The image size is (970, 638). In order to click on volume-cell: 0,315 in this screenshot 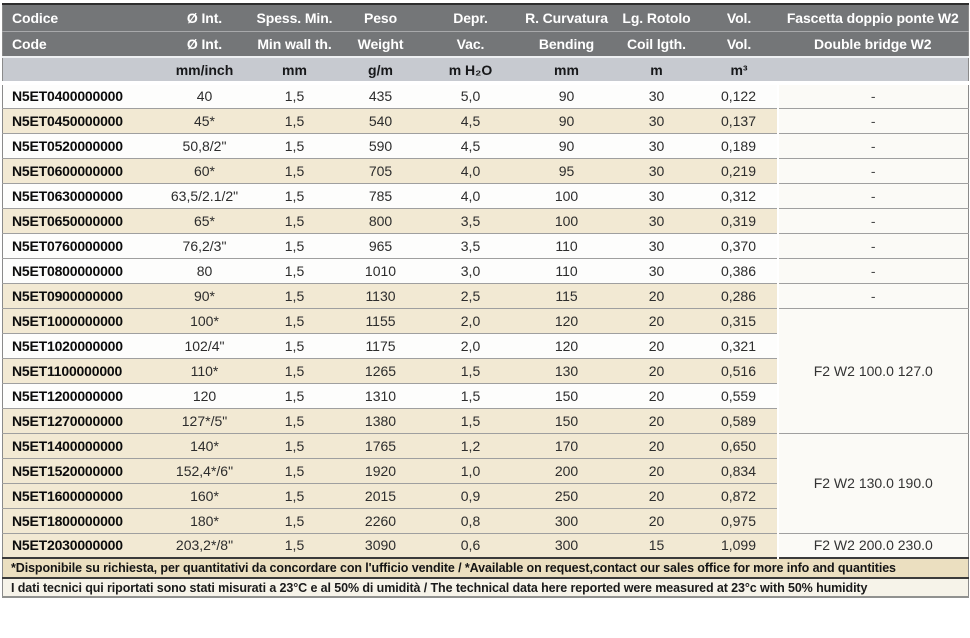, I will do `click(739, 321)`.